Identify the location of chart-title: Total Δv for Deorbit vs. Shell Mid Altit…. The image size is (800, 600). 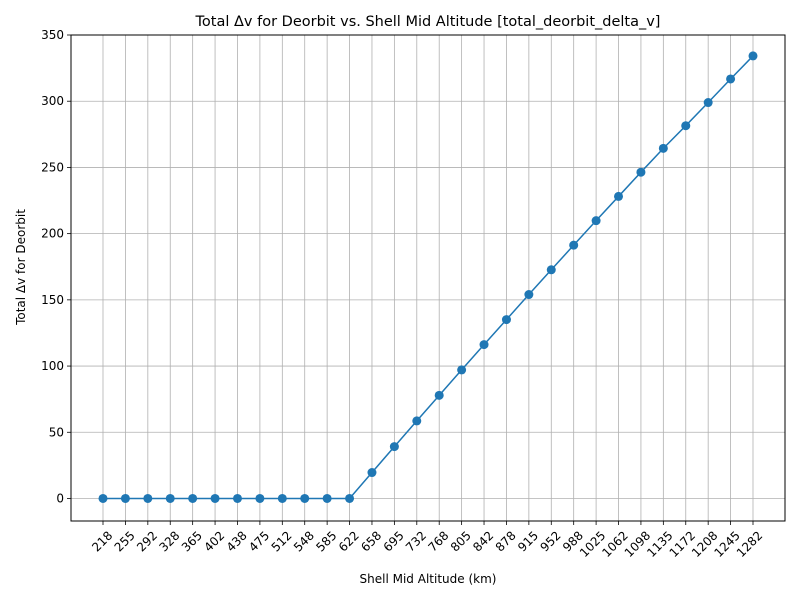
(428, 22).